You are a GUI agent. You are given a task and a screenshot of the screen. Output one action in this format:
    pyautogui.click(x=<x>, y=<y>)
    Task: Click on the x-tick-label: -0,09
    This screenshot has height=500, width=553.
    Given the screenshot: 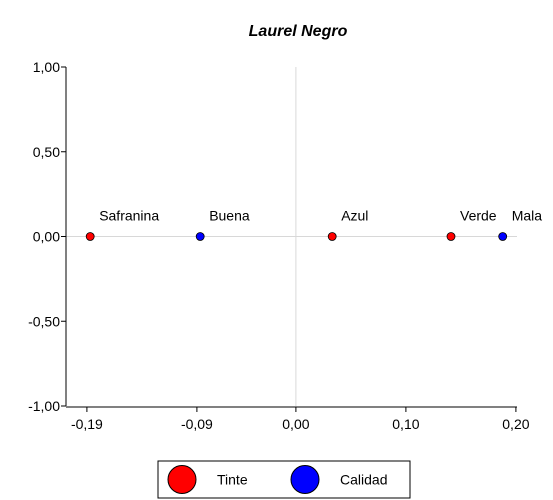 What is the action you would take?
    pyautogui.click(x=197, y=424)
    